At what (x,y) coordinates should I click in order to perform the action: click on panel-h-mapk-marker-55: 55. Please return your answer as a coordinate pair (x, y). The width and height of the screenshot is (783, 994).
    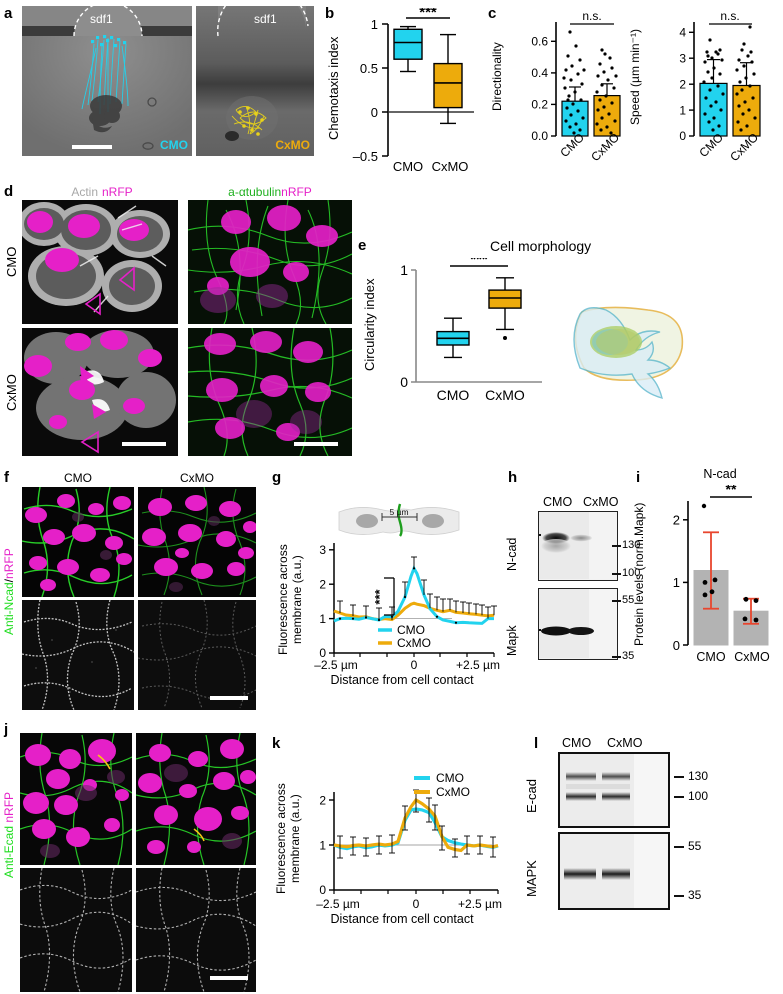
    Looking at the image, I should click on (628, 600).